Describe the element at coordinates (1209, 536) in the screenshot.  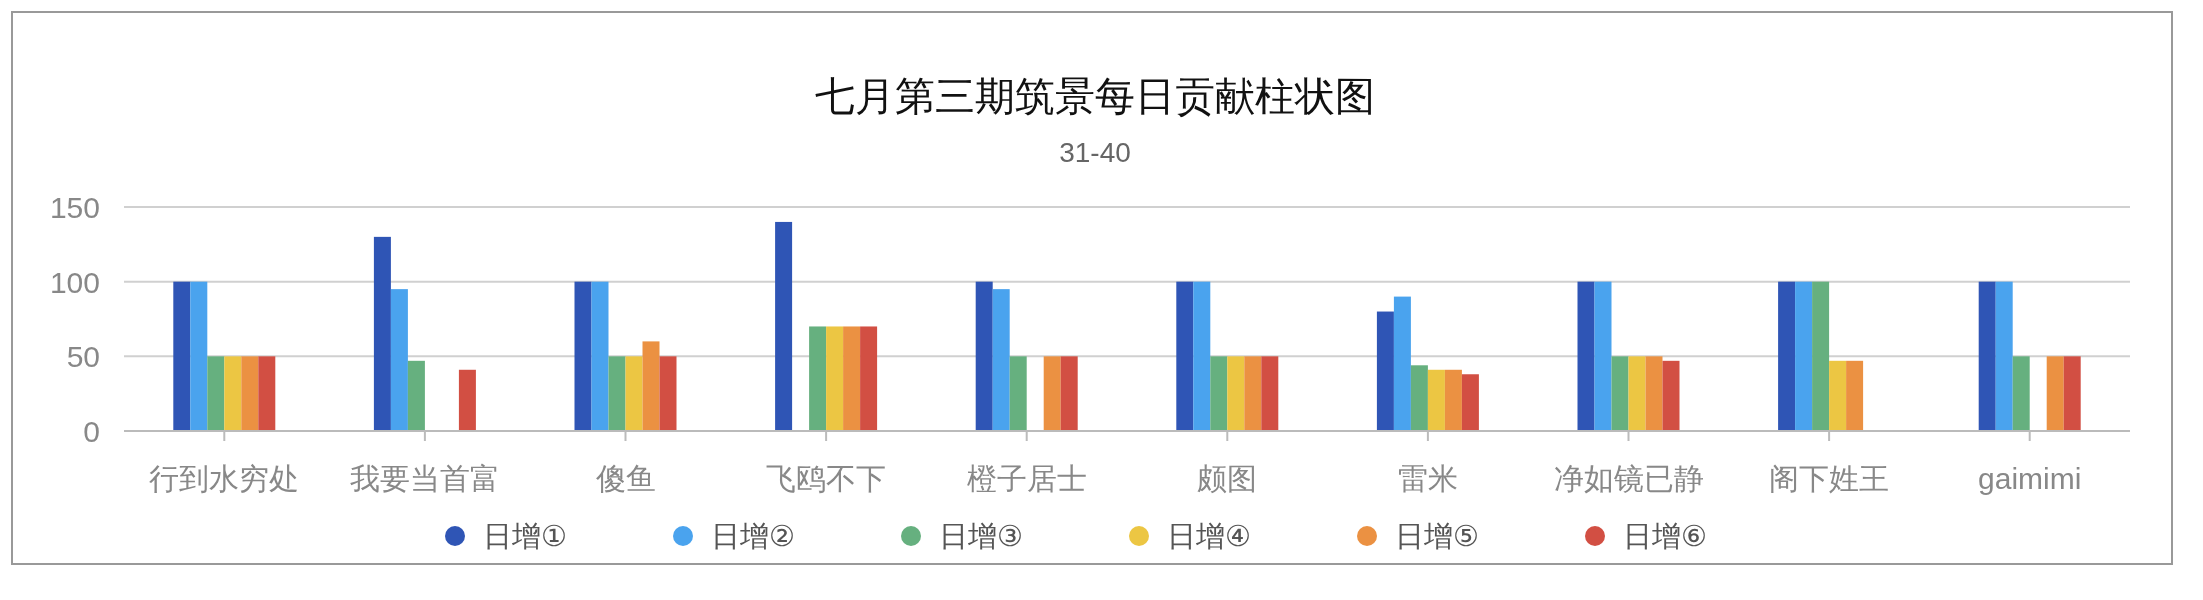
I see `legend-label: 日增④` at that location.